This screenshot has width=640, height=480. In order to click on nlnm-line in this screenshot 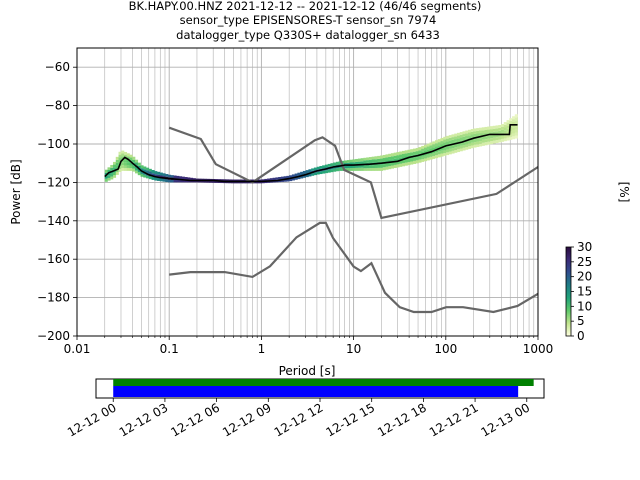, I will do `click(354, 267)`.